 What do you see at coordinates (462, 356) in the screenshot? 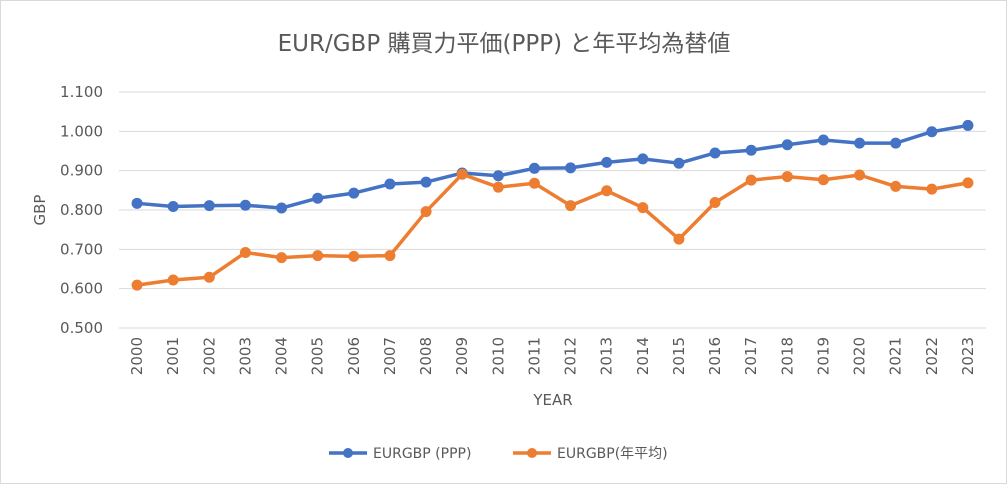
I see `x-tick-label: 2009` at bounding box center [462, 356].